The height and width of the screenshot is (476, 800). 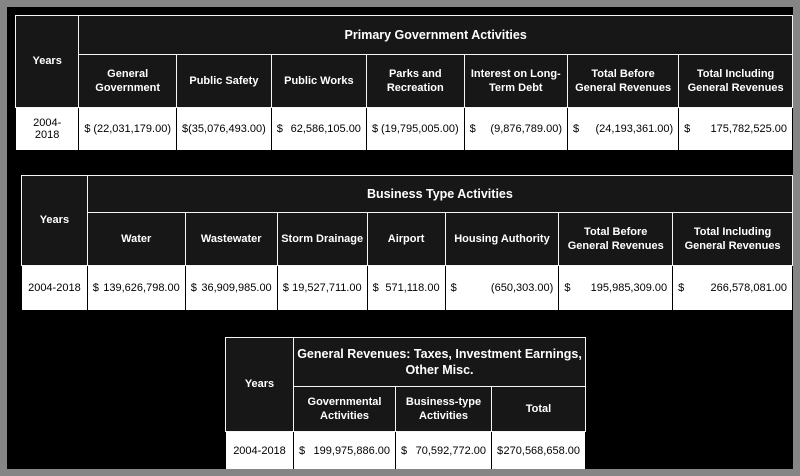 I want to click on amount-cell-public-safety: $ (35,076,493.00), so click(x=224, y=129).